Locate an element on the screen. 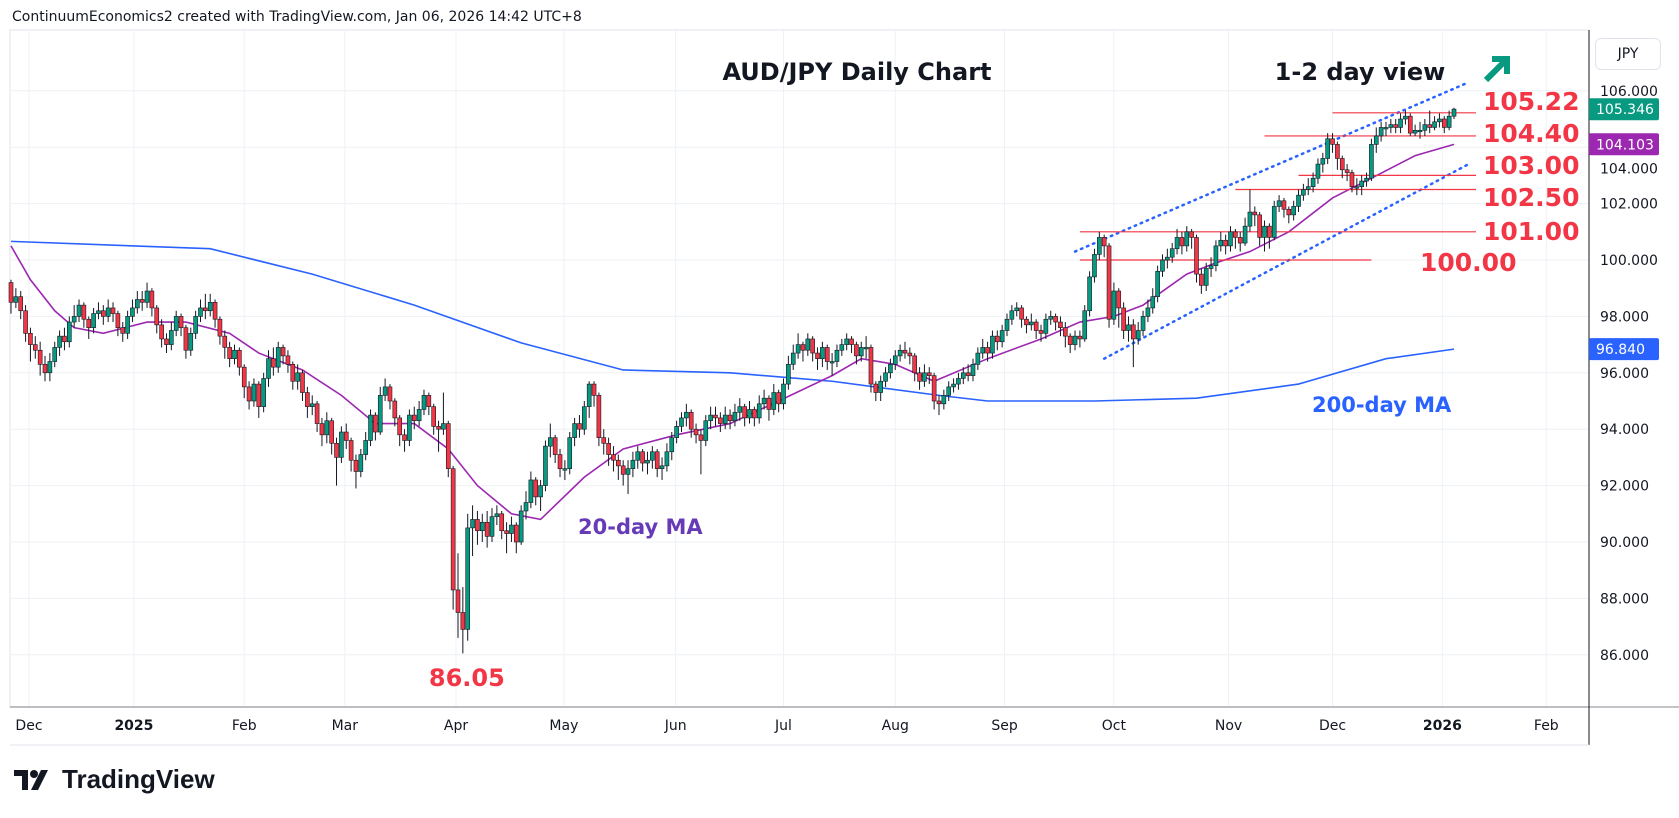 This screenshot has width=1679, height=818. y-tick-label: 92.000 is located at coordinates (1624, 487).